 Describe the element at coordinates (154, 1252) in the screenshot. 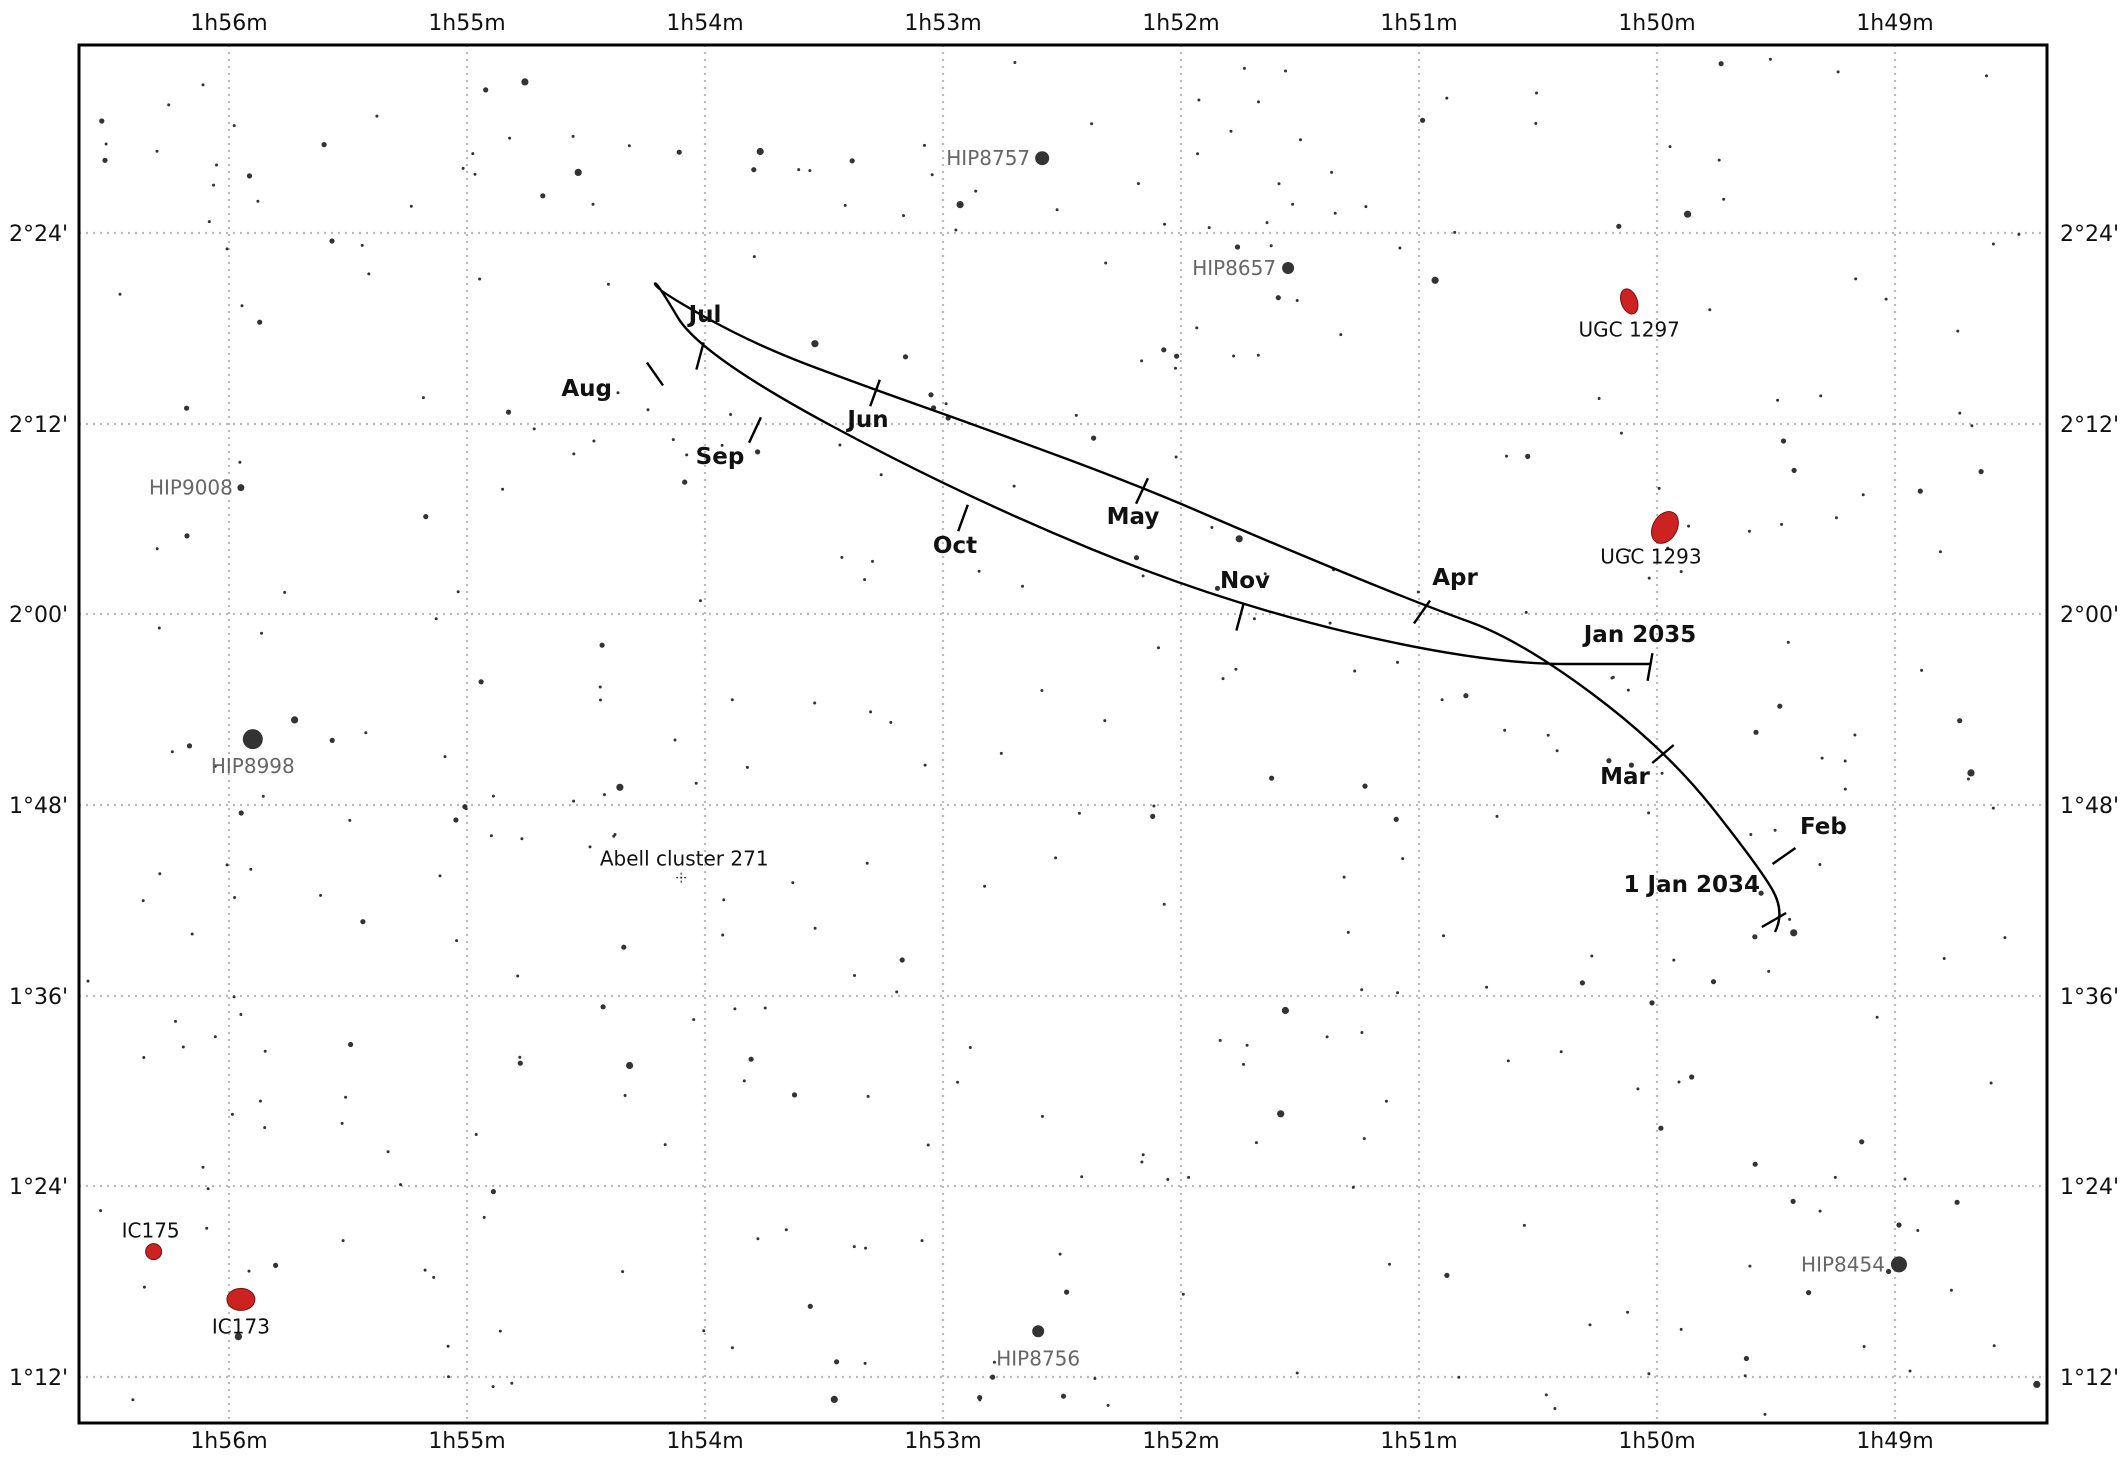

I see `galaxy-marker` at that location.